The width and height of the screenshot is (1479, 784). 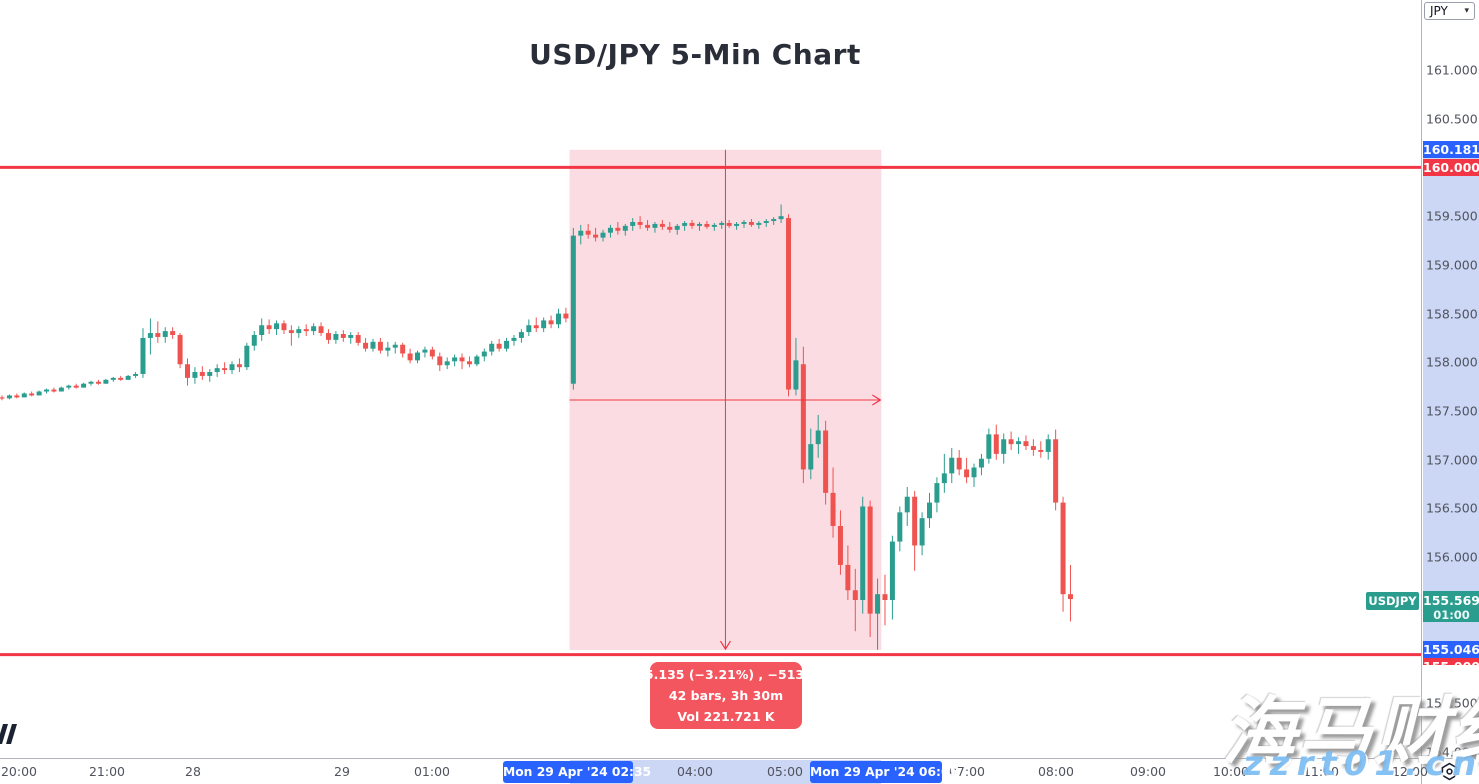 I want to click on measure-volume: Vol 221.721 K, so click(x=726, y=716).